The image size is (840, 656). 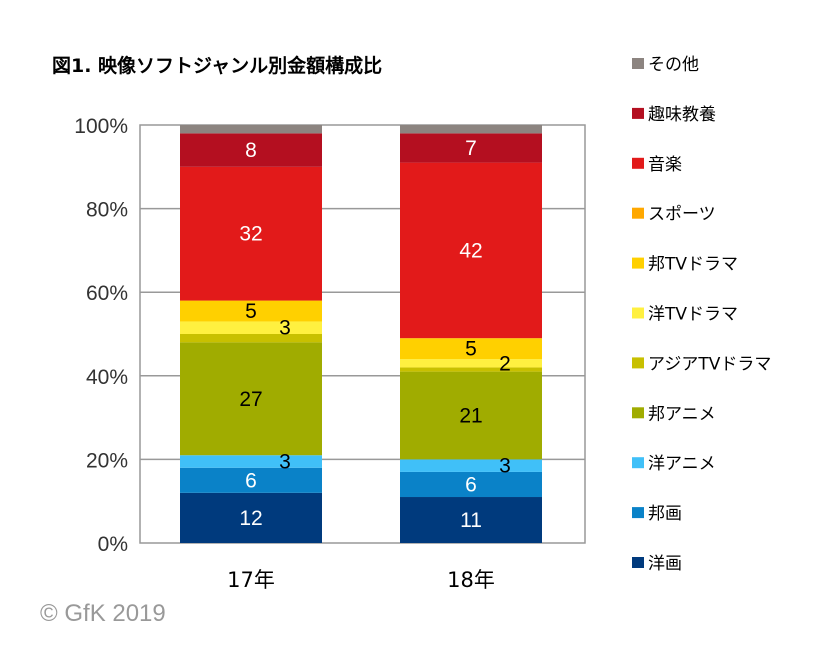 I want to click on data-label: 42, so click(x=470, y=250).